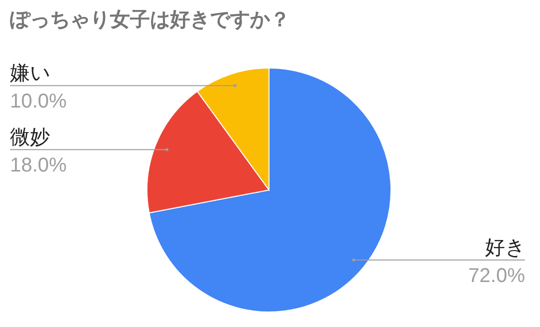  What do you see at coordinates (38, 101) in the screenshot?
I see `data-label: 10.0%` at bounding box center [38, 101].